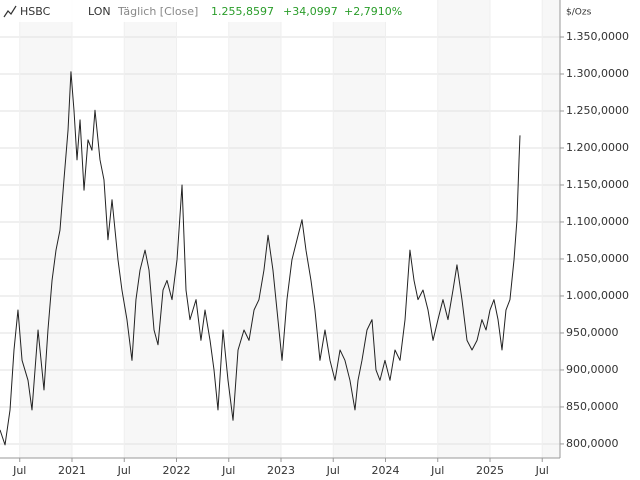 The height and width of the screenshot is (480, 640). Describe the element at coordinates (592, 443) in the screenshot. I see `y-tick-label: 800,0000` at that location.